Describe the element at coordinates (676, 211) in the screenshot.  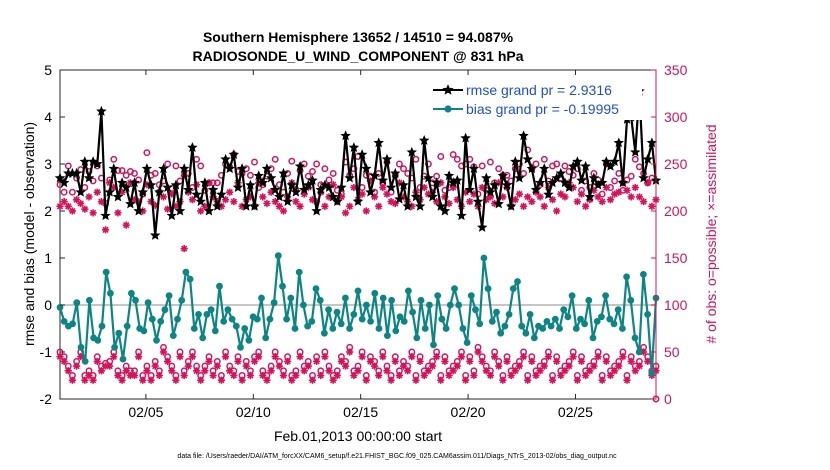
I see `y-right-tick-label-4: 200` at that location.